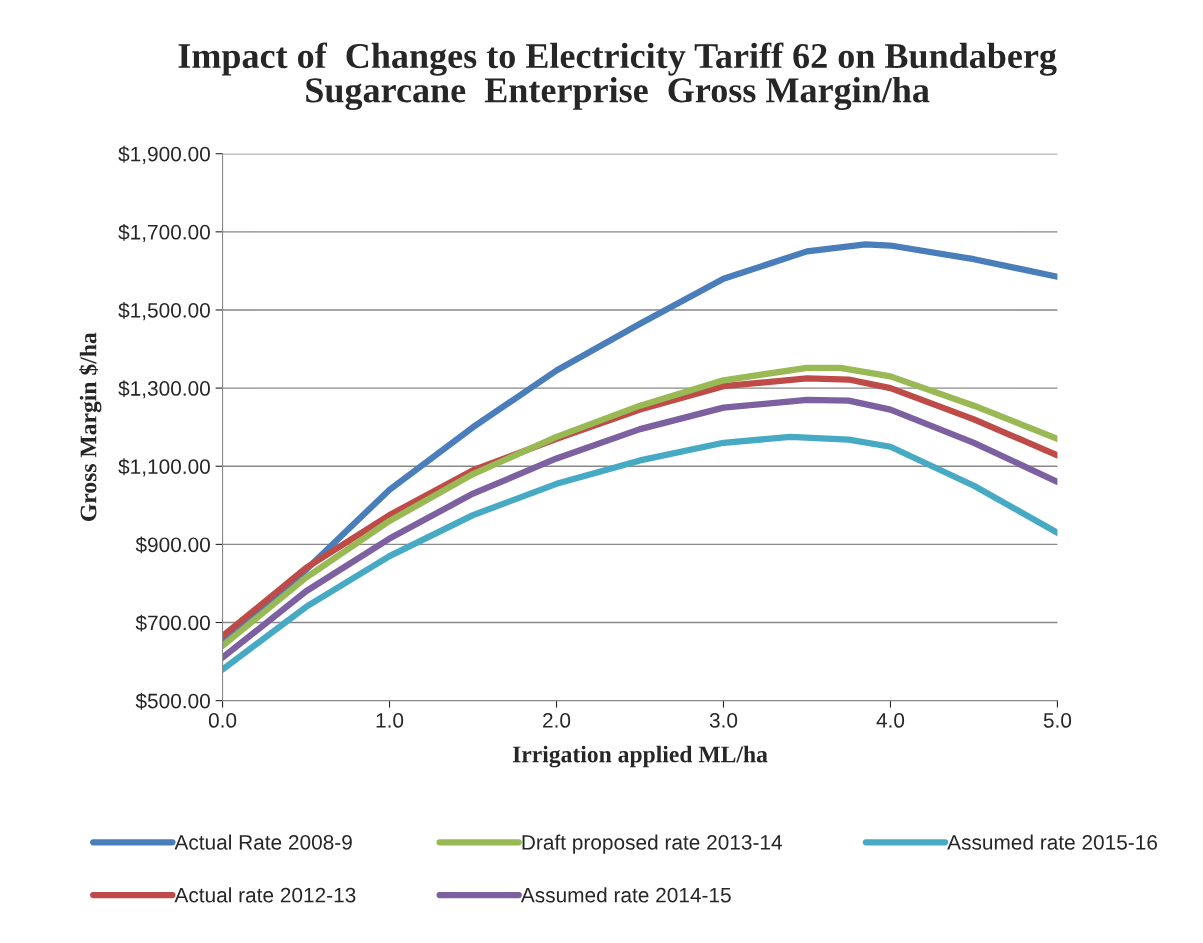  What do you see at coordinates (557, 720) in the screenshot?
I see `x-tick-label: 2.0` at bounding box center [557, 720].